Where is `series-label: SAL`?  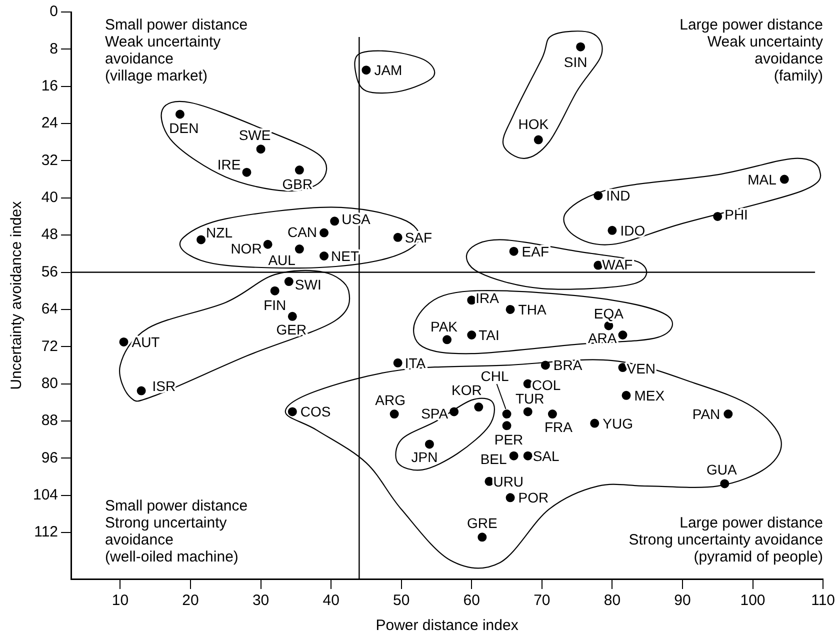
series-label: SAL is located at coordinates (546, 456).